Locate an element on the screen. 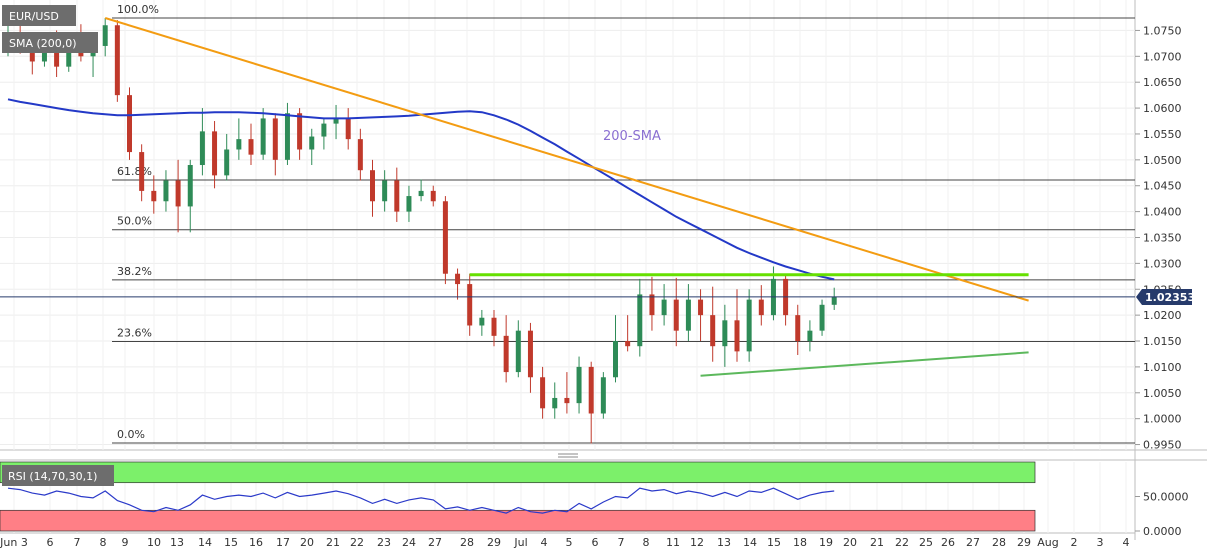  time-tick-label: 26 is located at coordinates (948, 542).